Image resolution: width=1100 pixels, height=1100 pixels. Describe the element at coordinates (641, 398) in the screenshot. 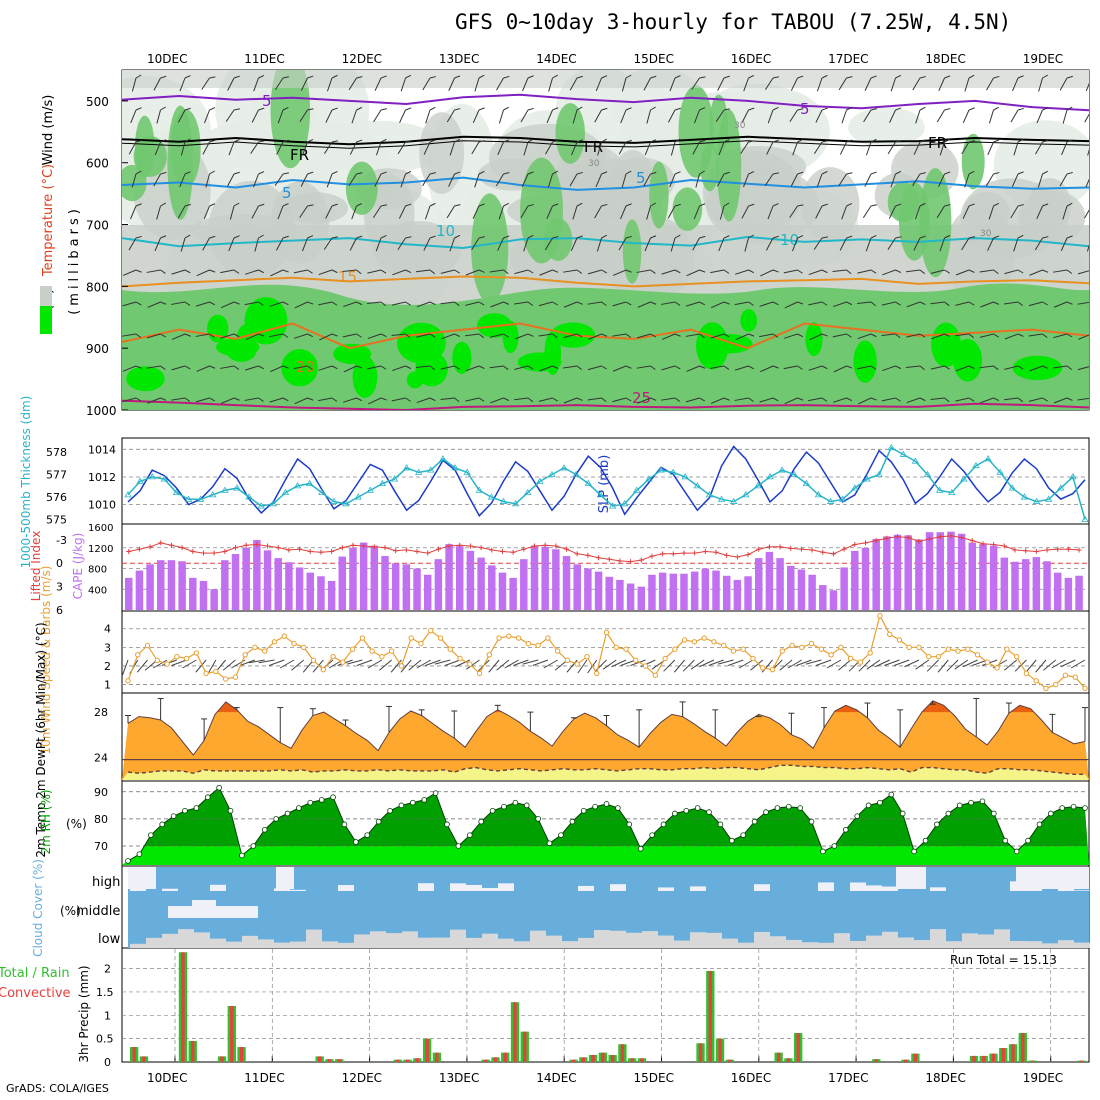

I see `contour-label: 25` at that location.